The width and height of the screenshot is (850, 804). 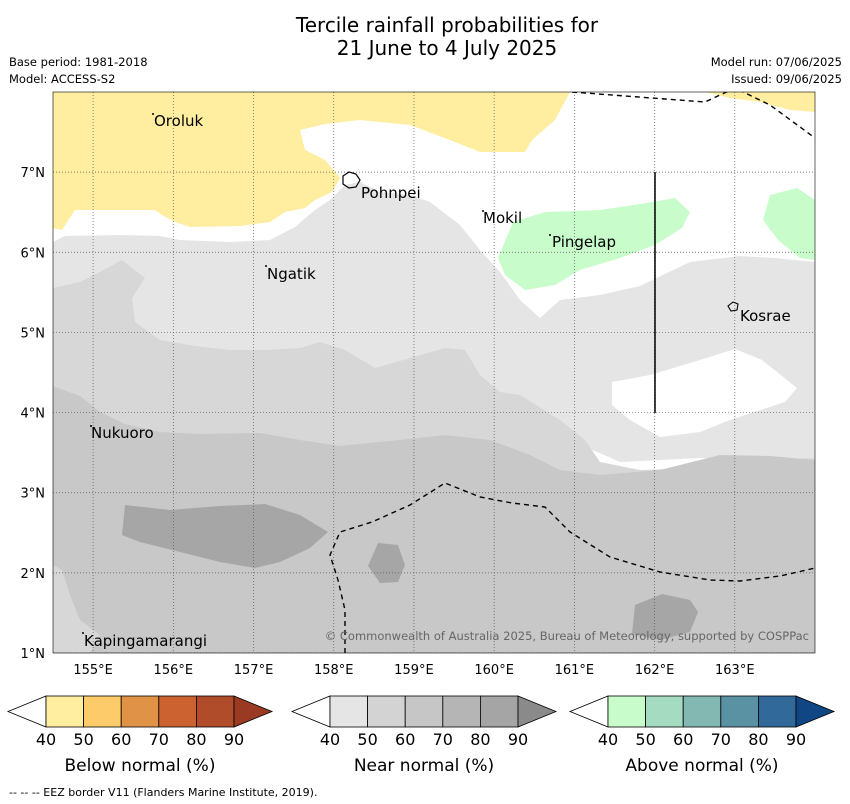 I want to click on lat-tick-label: 1°N, so click(x=33, y=654).